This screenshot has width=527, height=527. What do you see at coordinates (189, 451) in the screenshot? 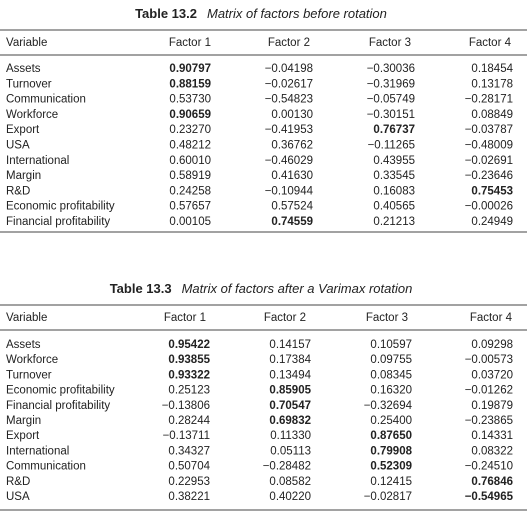
I see `table-cell: 0.34327` at bounding box center [189, 451].